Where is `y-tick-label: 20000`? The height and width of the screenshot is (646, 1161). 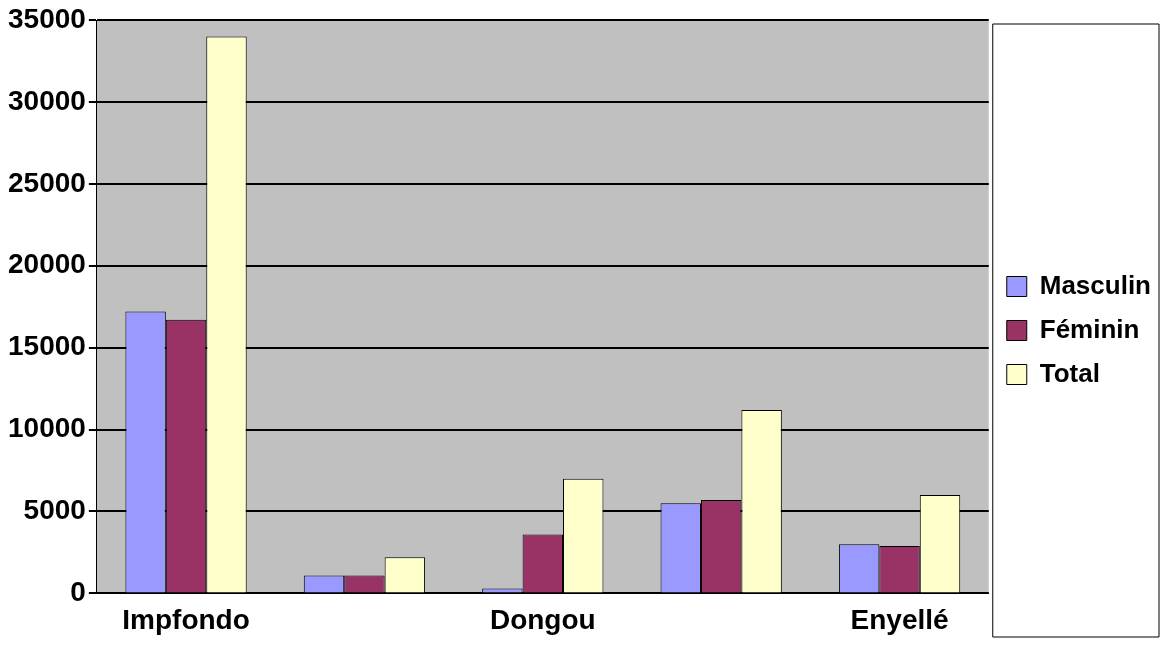 y-tick-label: 20000 is located at coordinates (46, 264).